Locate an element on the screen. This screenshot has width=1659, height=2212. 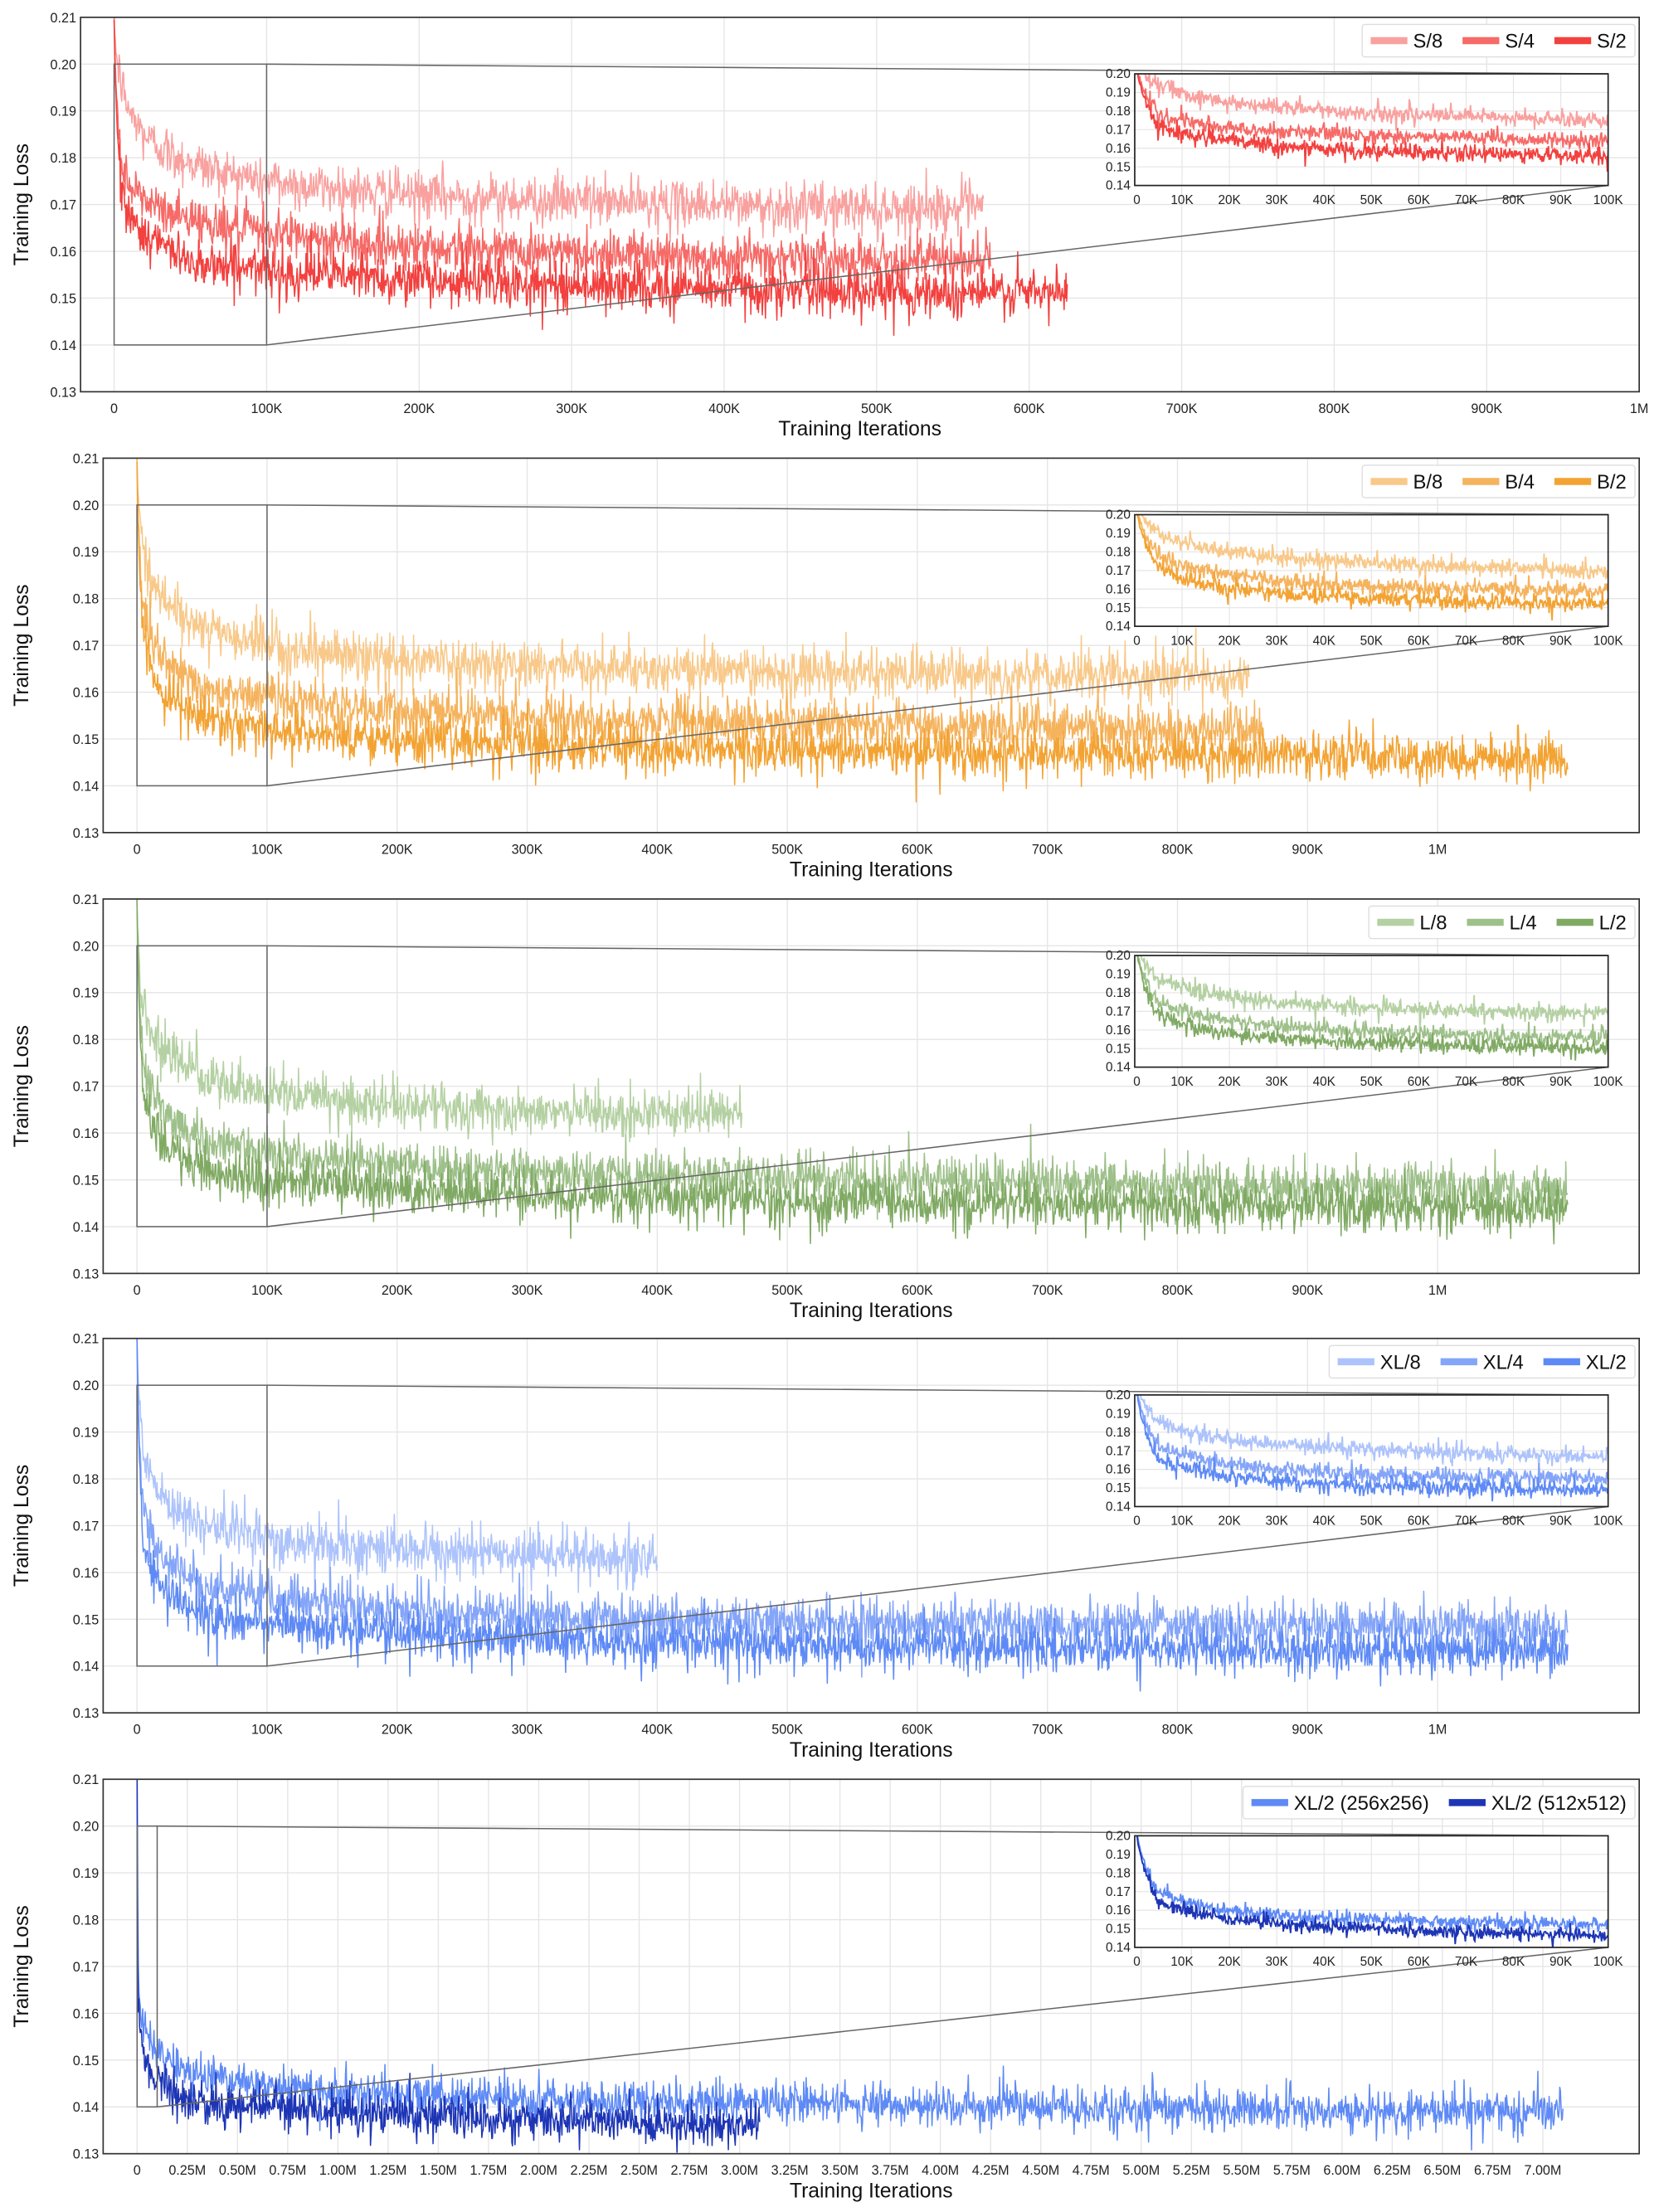
inset-y-tick-label: 0.20 is located at coordinates (1118, 74).